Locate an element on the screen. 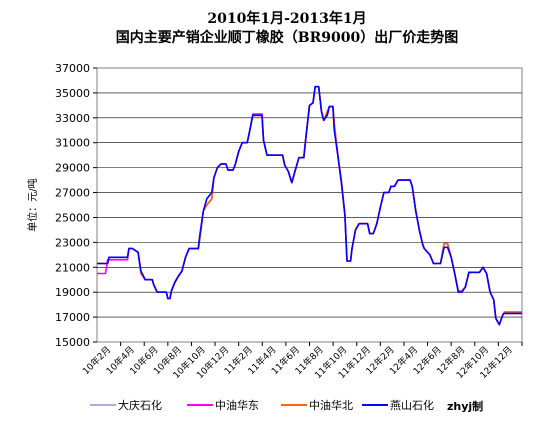  y-tick-label: 27000 is located at coordinates (72, 193).